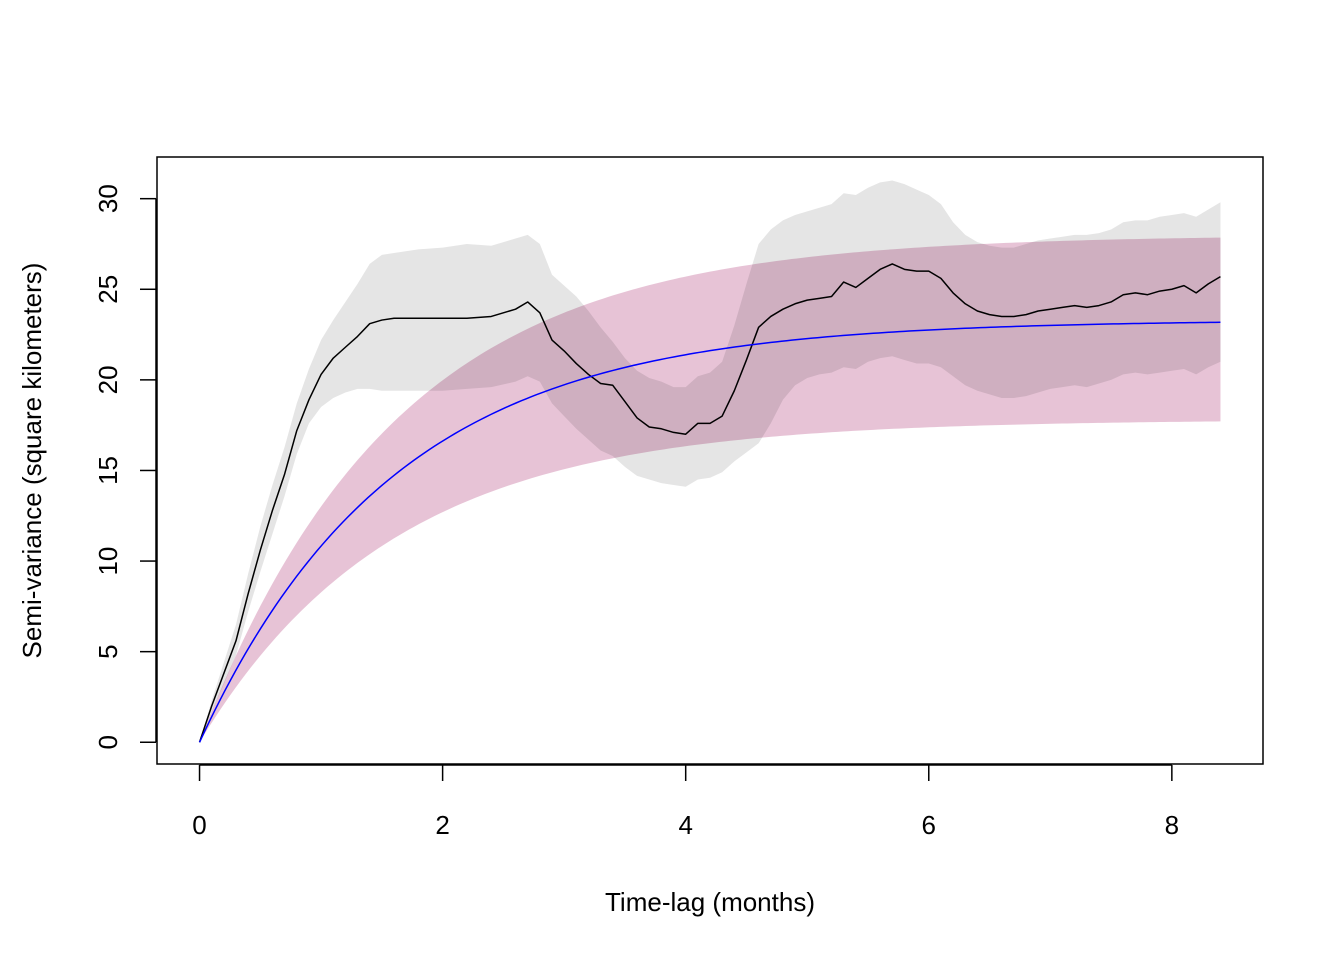 The height and width of the screenshot is (960, 1344). Describe the element at coordinates (108, 289) in the screenshot. I see `y-tick-label: 25` at that location.